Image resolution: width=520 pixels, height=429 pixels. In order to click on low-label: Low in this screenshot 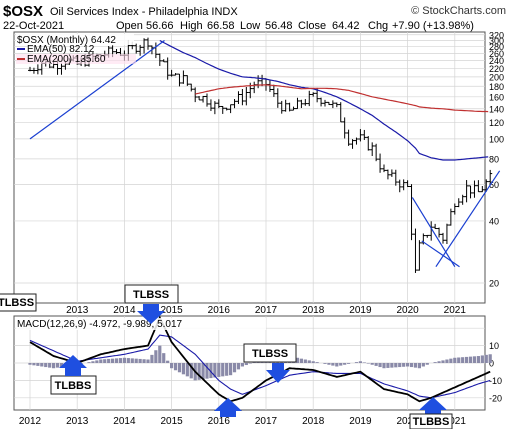, I will do `click(250, 26)`.